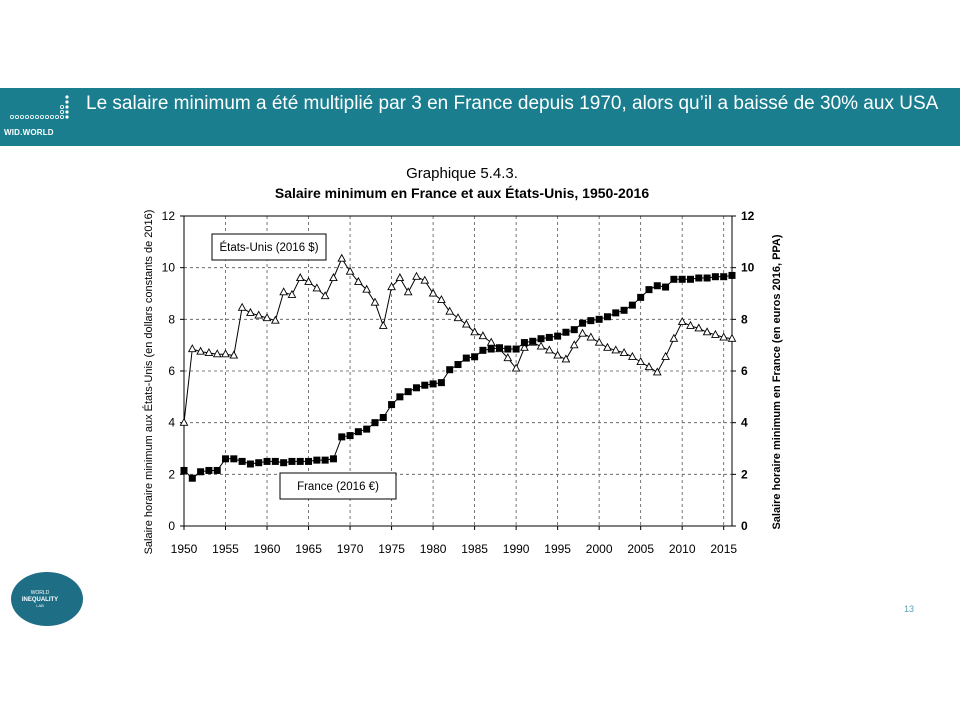 This screenshot has width=960, height=720. I want to click on x-tick-label: 1985, so click(474, 549).